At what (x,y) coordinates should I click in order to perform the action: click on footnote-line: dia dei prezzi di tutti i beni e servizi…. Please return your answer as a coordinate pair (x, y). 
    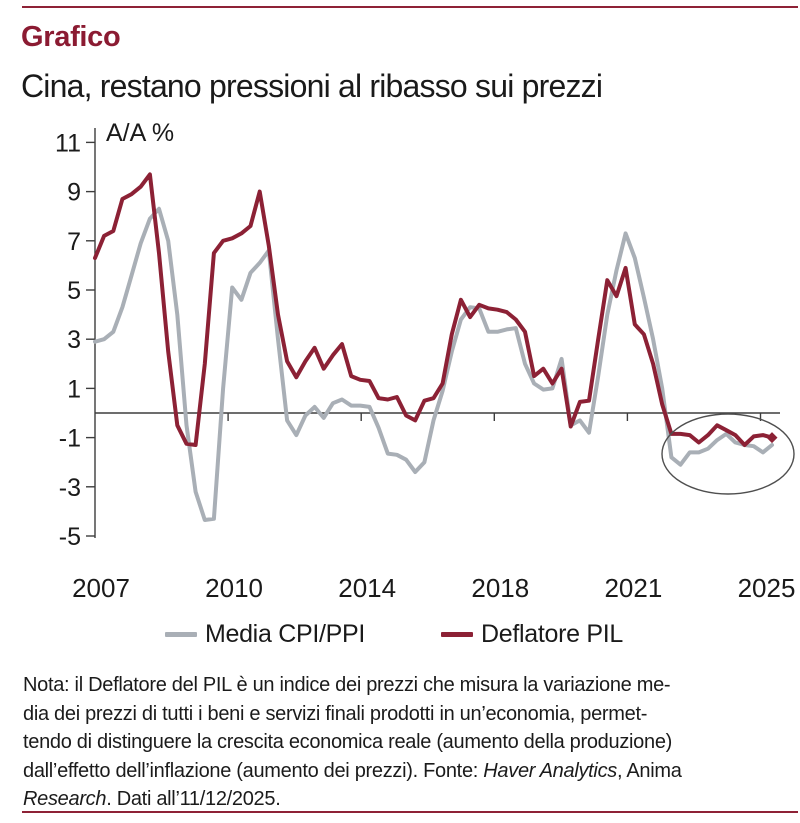
    Looking at the image, I should click on (335, 713).